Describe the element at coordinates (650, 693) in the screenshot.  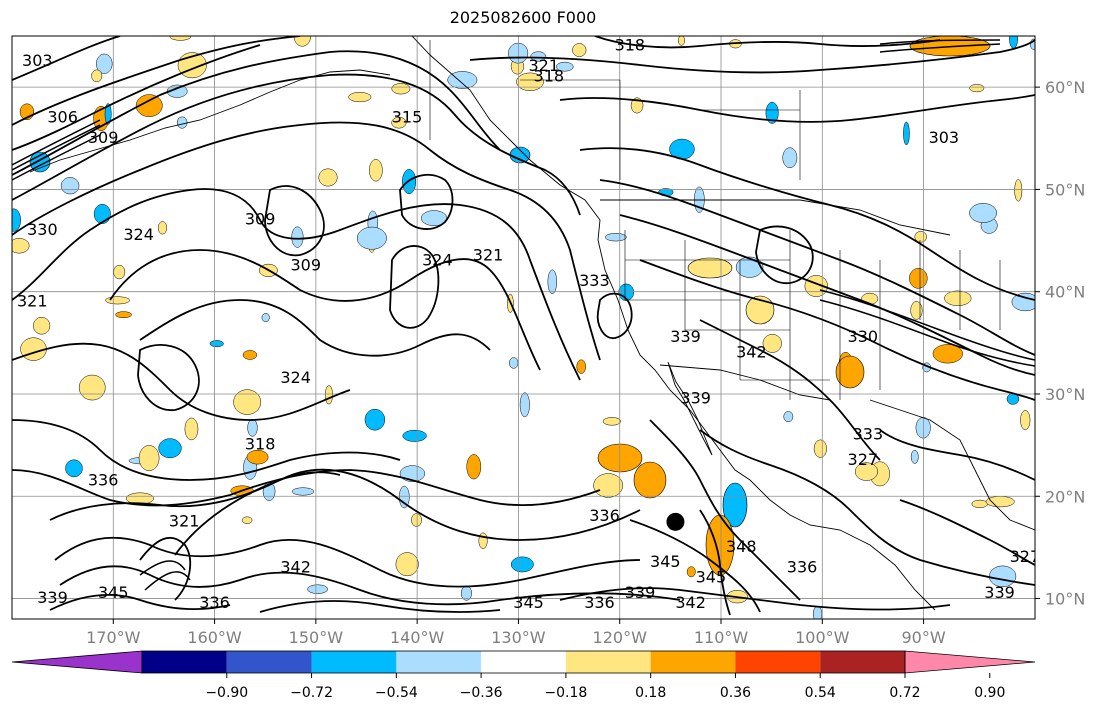
I see `colorbar-tick-label: 0.18` at that location.